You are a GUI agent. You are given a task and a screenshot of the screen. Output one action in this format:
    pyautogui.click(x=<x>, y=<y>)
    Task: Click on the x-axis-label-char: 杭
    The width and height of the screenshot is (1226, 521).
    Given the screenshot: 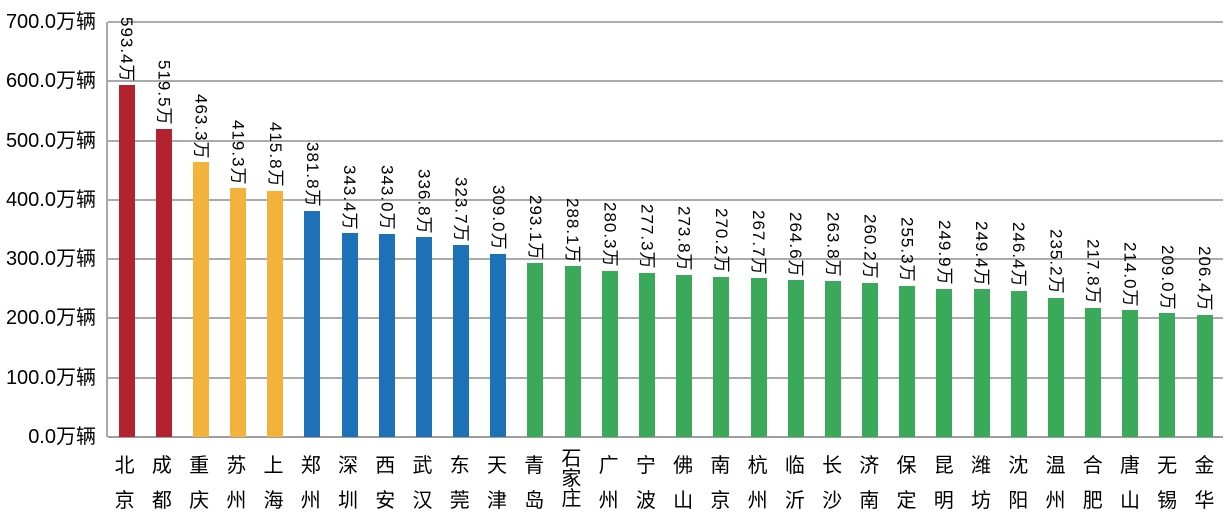 What is the action you would take?
    pyautogui.click(x=757, y=466)
    